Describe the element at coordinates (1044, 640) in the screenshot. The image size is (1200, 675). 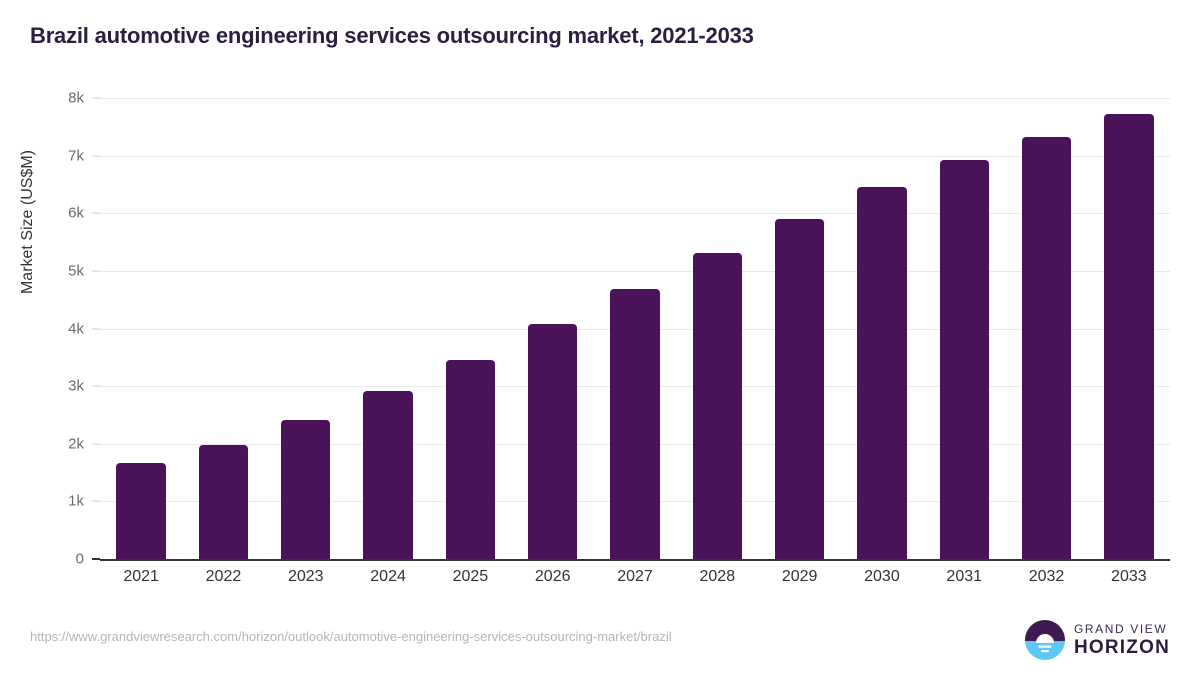
I see `horizon-sunrise-icon` at that location.